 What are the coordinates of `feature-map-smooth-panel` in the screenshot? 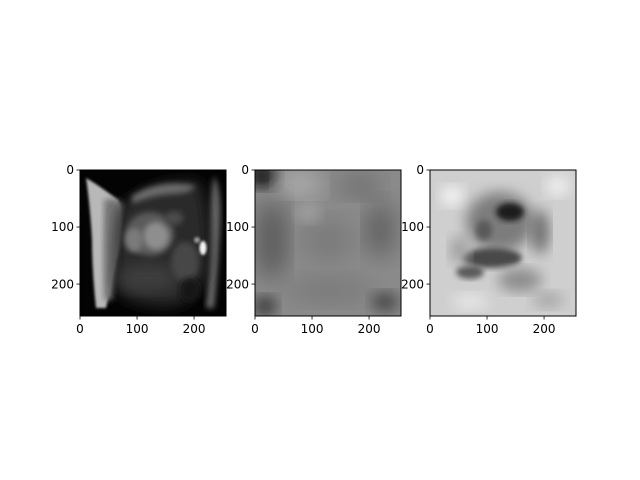 It's located at (328, 243).